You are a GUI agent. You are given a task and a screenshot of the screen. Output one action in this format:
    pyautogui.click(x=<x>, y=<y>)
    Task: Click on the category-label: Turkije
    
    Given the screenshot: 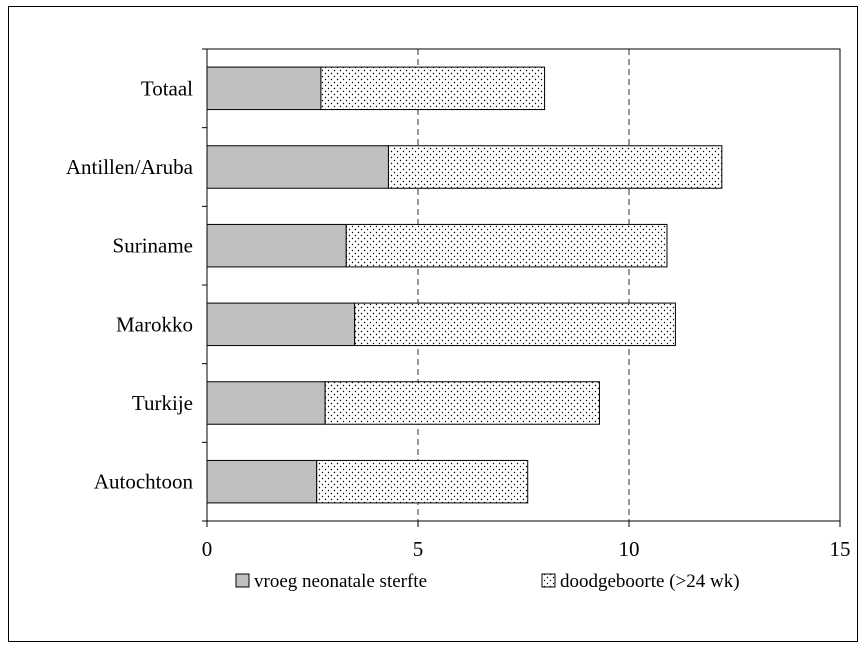 What is the action you would take?
    pyautogui.click(x=162, y=403)
    